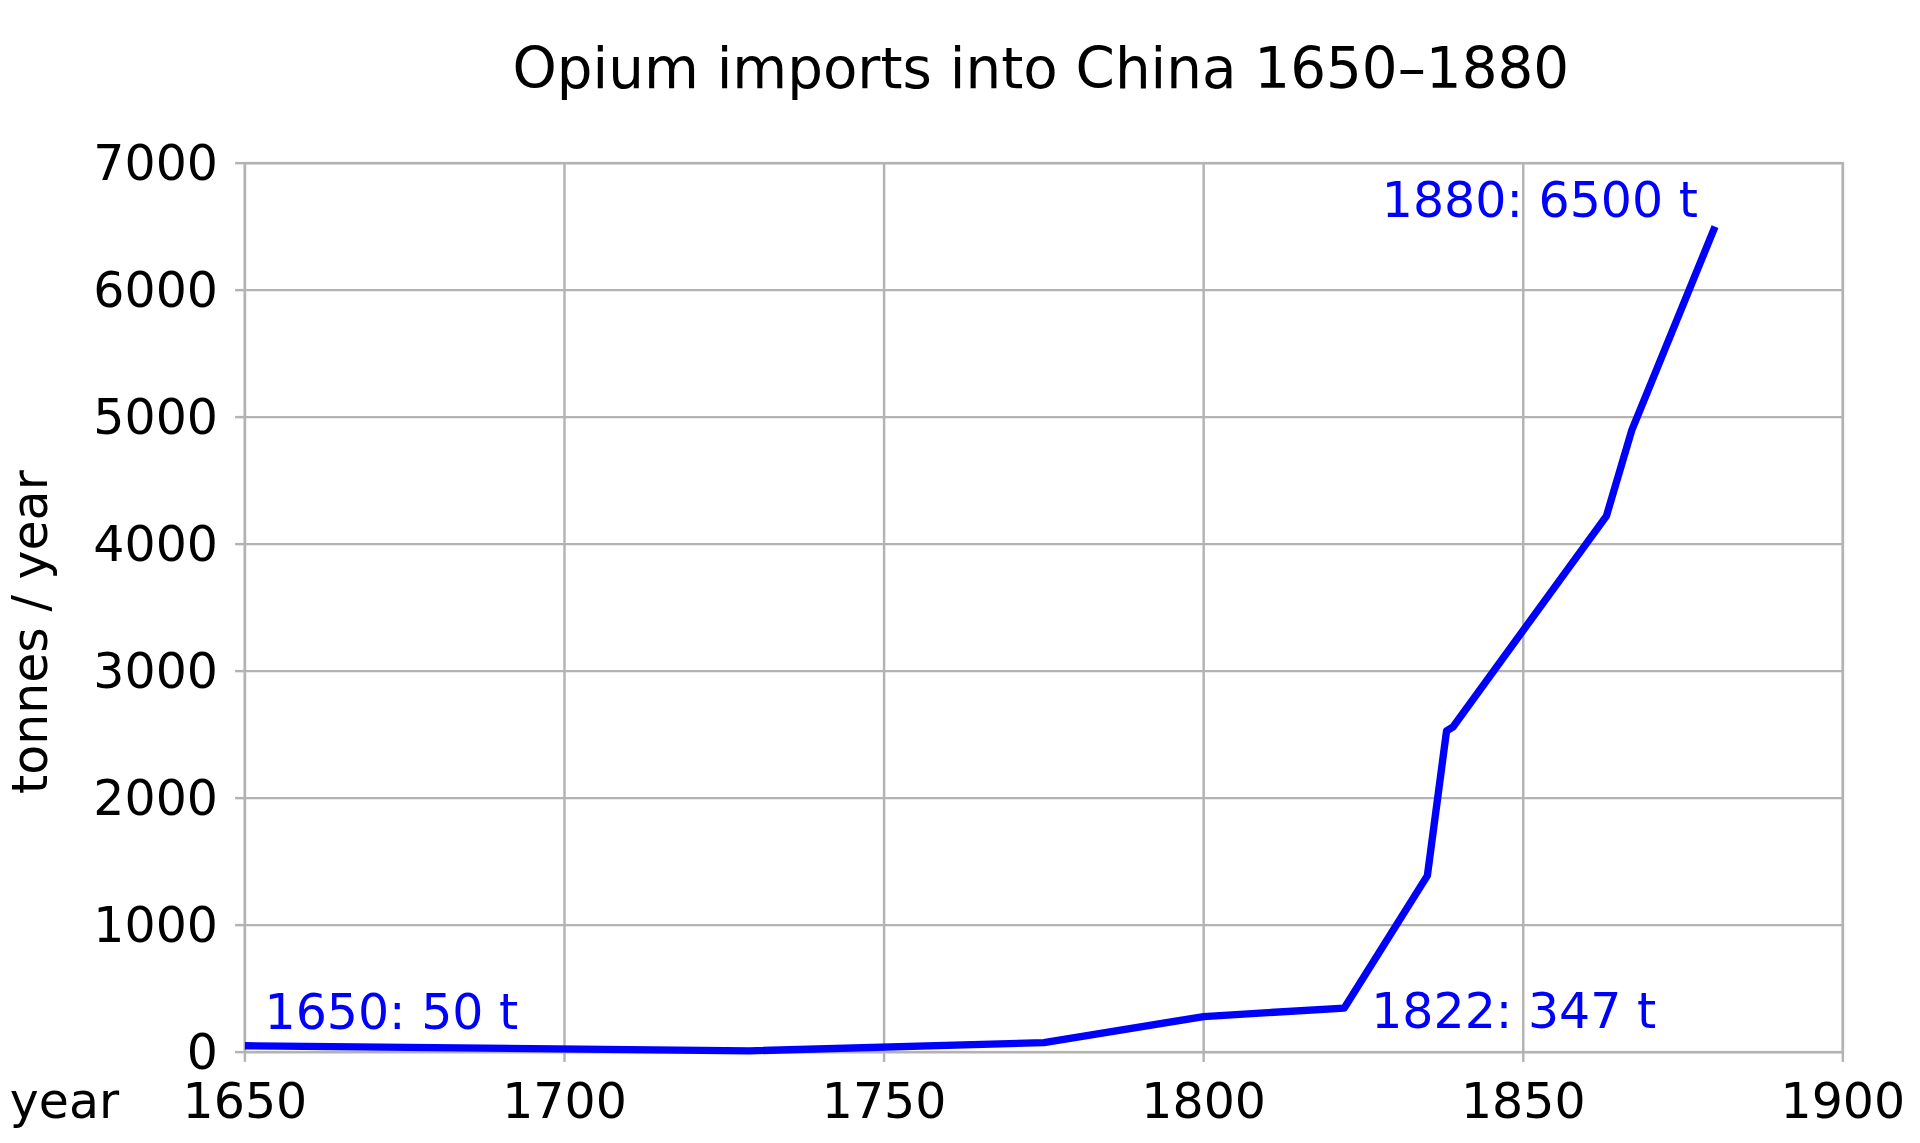  I want to click on chart-title: Opium imports into China 1650–1880, so click(1041, 69).